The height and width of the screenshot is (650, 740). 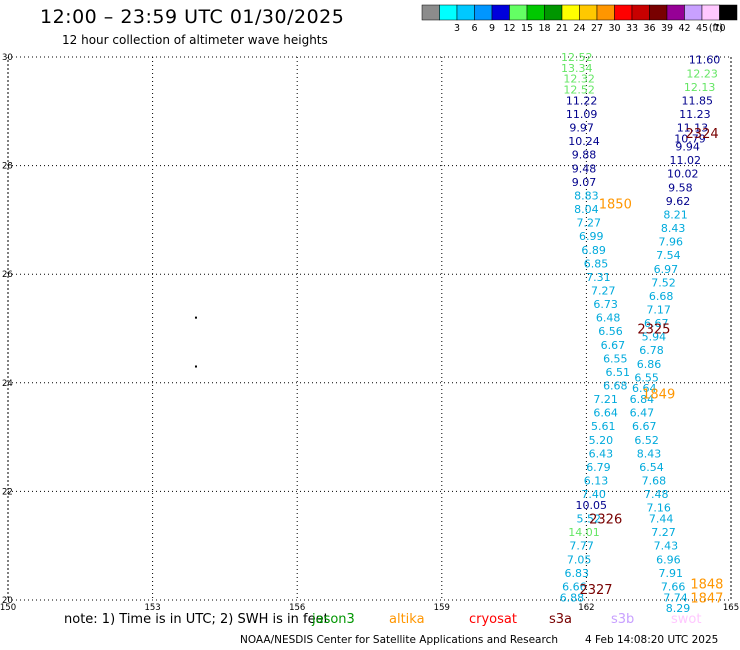 I want to click on swh-value-label: 8.04, so click(x=586, y=209).